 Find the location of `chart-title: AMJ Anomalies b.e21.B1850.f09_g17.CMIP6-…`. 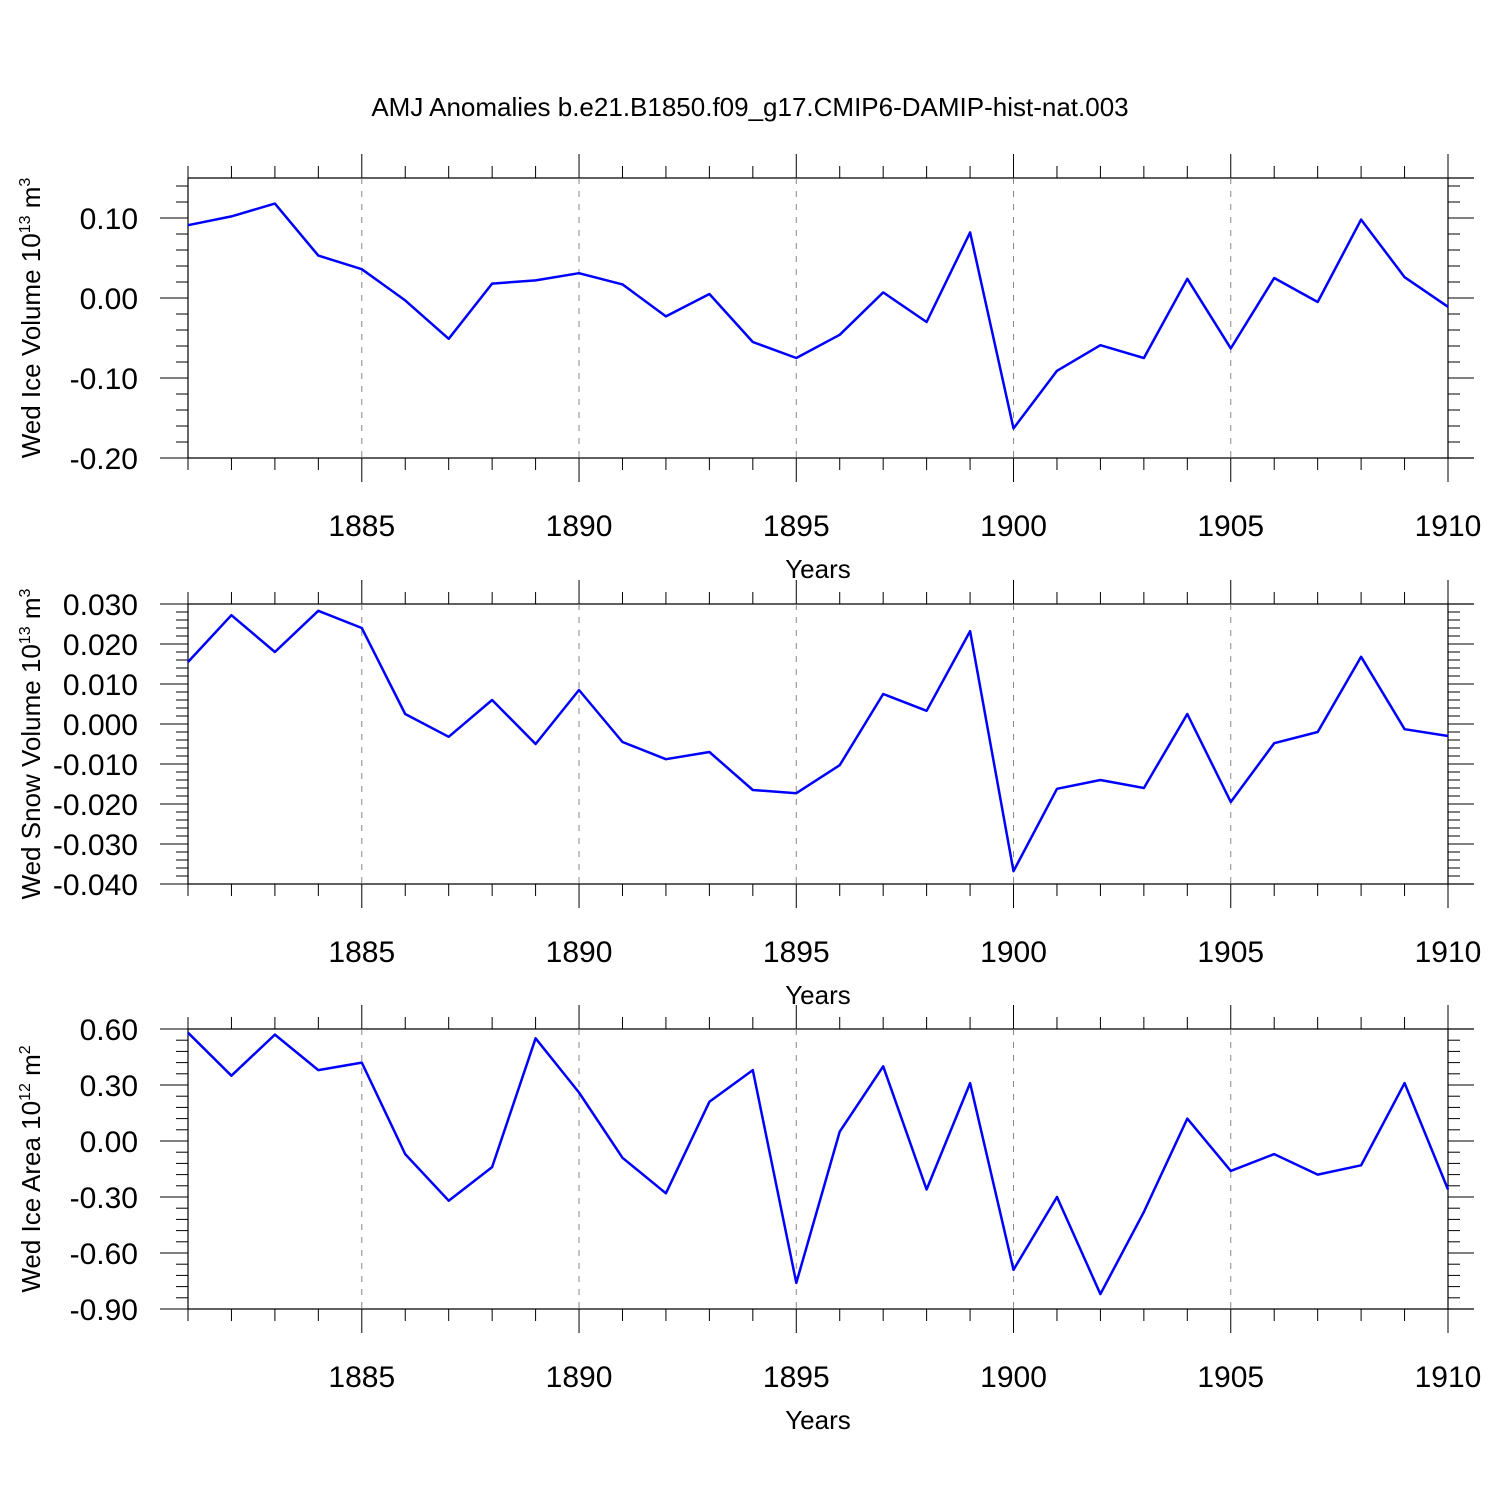

chart-title: AMJ Anomalies b.e21.B1850.f09_g17.CMIP6-… is located at coordinates (749, 107).